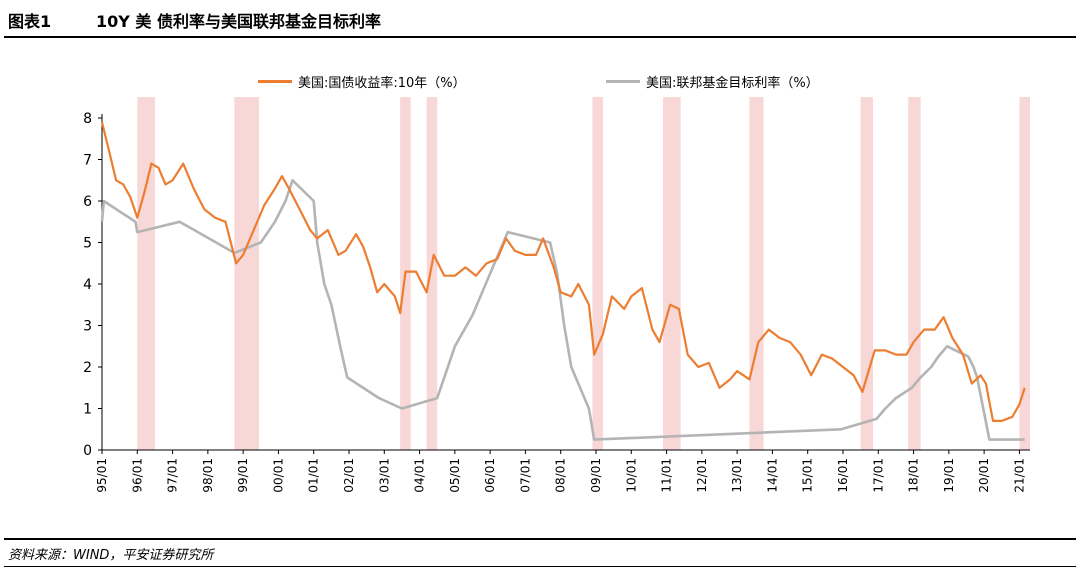 The height and width of the screenshot is (570, 1080). Describe the element at coordinates (490, 475) in the screenshot. I see `x-tick-label-11: 06/01` at that location.